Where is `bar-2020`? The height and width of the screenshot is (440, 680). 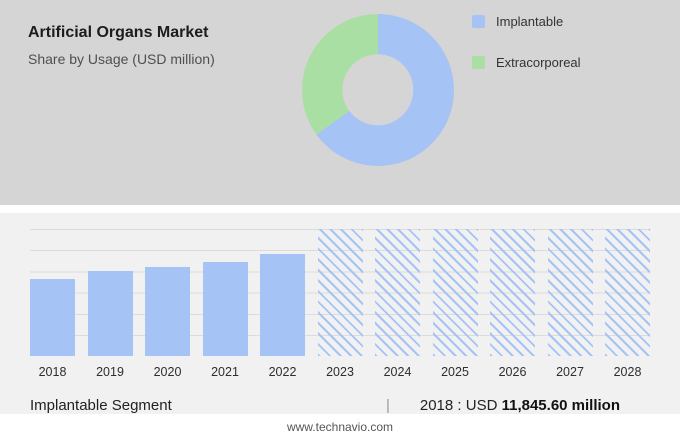
bar-2020 is located at coordinates (167, 311).